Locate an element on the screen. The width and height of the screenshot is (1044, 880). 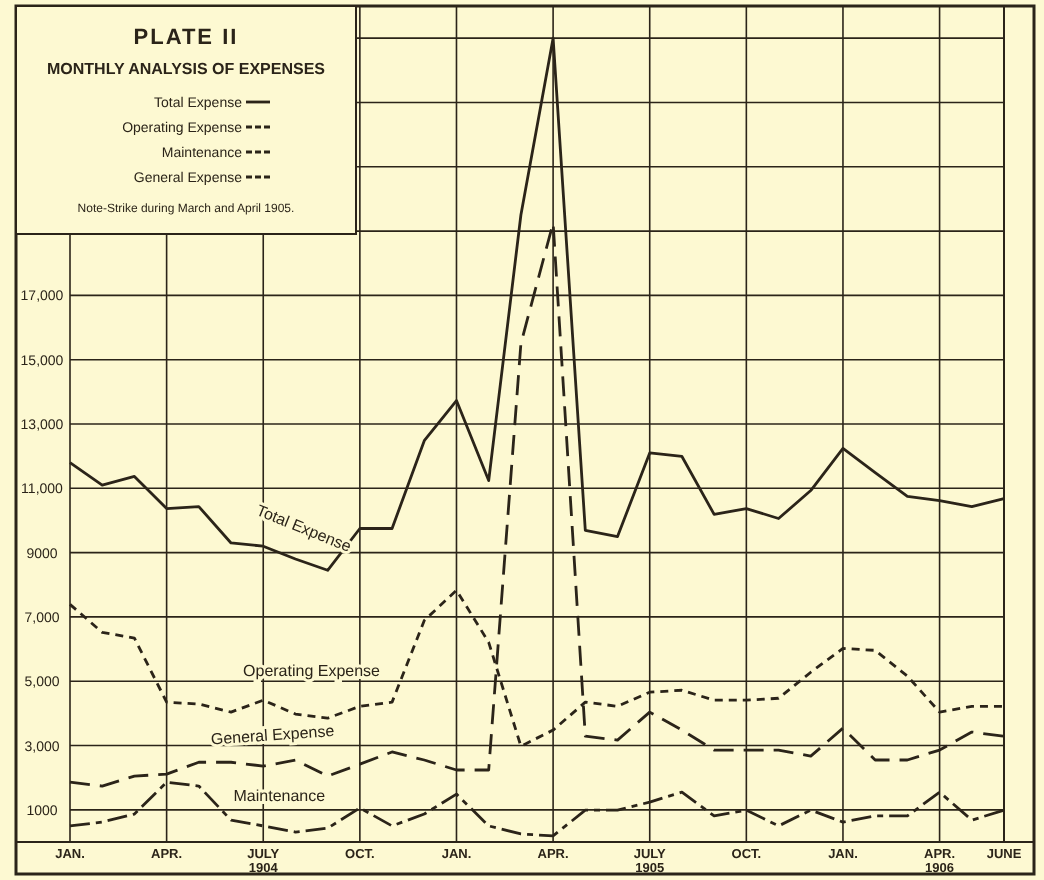
text: PLATE II is located at coordinates (186, 38).